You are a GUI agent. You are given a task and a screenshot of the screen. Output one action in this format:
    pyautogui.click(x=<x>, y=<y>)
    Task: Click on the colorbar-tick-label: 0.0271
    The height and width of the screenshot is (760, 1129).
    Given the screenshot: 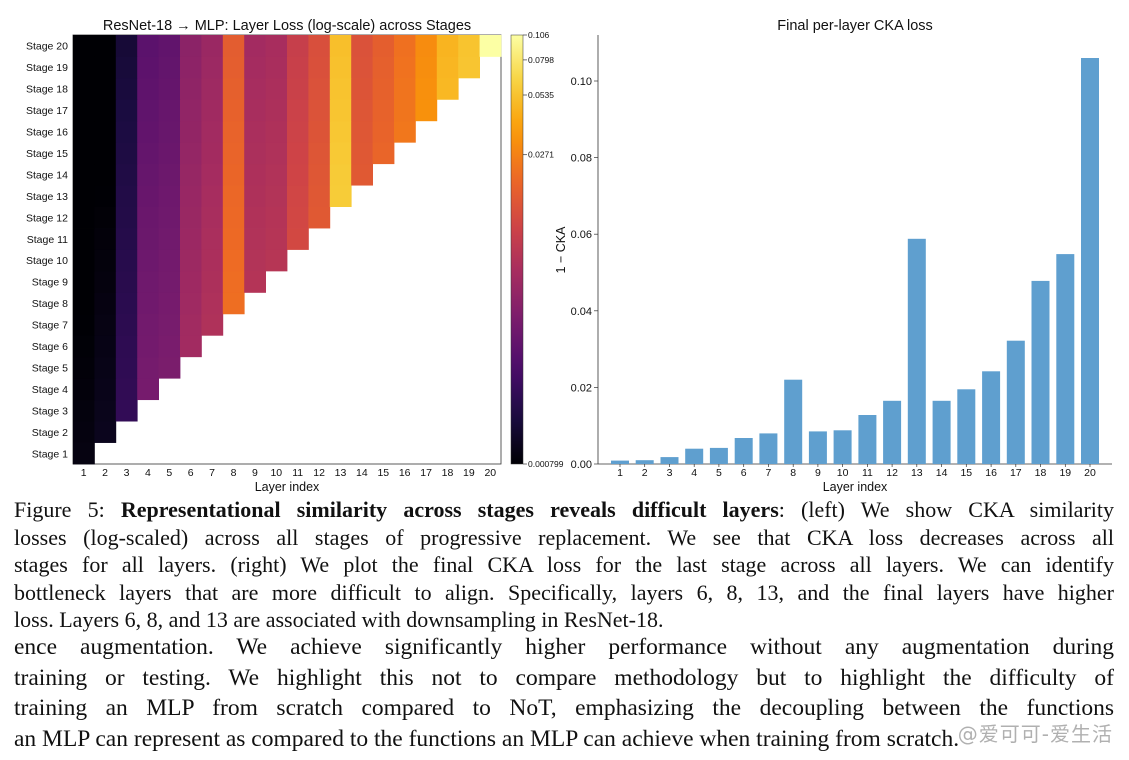 What is the action you would take?
    pyautogui.click(x=541, y=155)
    